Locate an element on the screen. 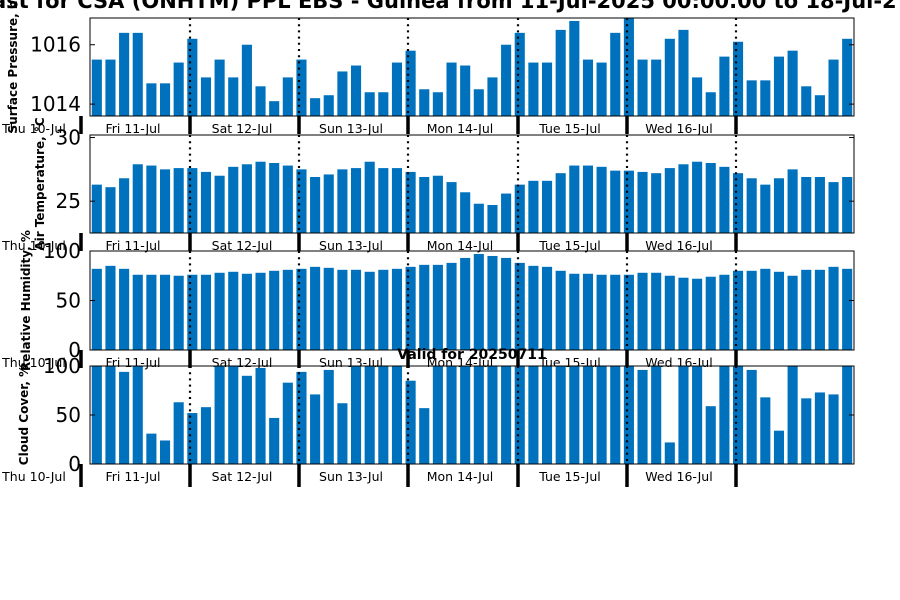  y-tick-label: 0 is located at coordinates (74, 350).